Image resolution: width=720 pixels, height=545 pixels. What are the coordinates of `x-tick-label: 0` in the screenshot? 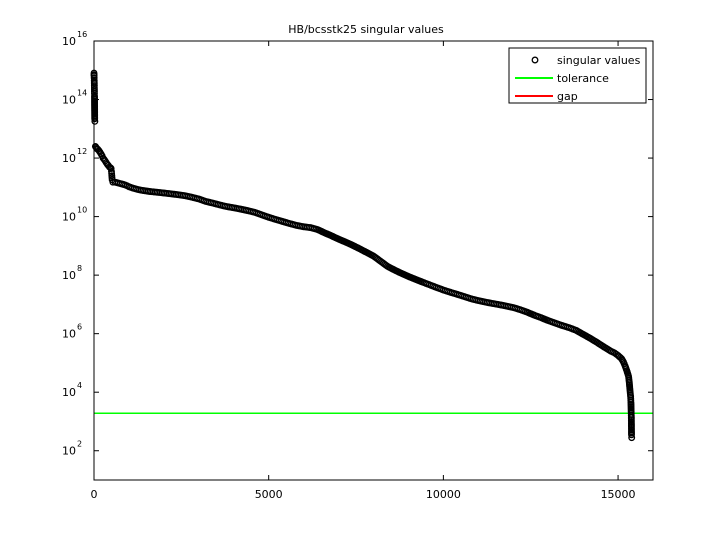 It's located at (94, 494).